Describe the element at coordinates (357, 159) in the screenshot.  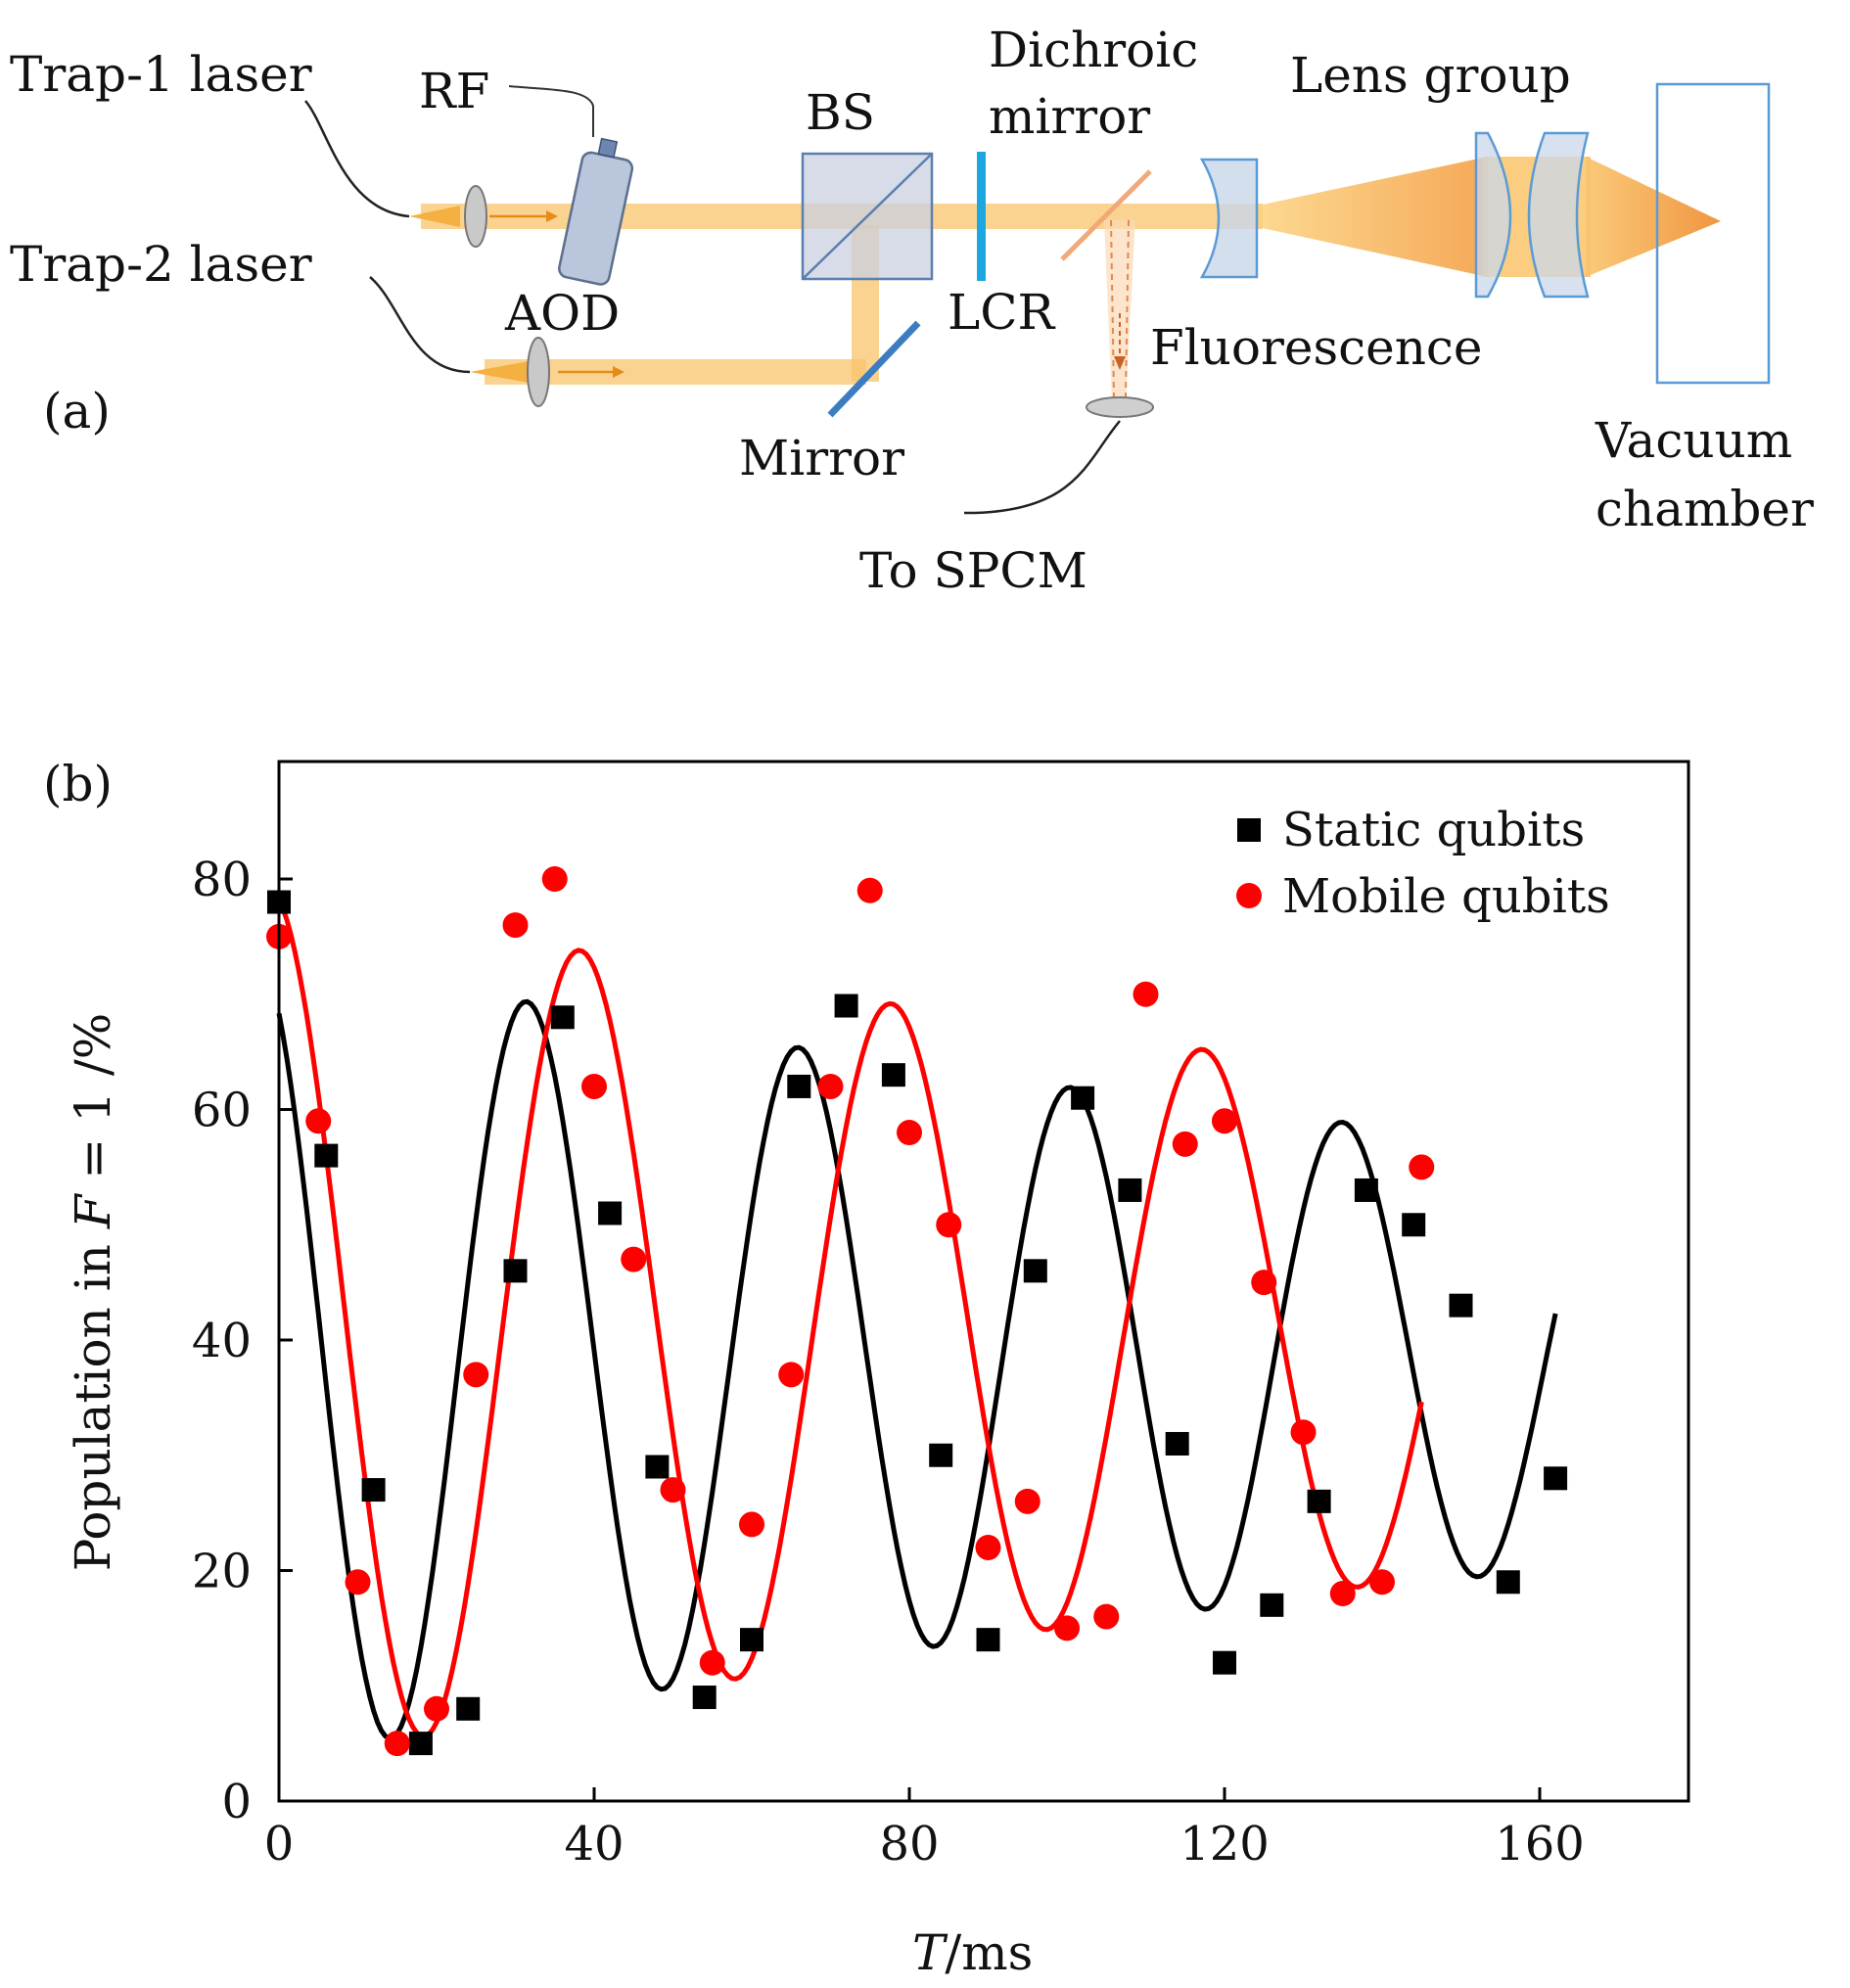
I see `trap1-fiber` at that location.